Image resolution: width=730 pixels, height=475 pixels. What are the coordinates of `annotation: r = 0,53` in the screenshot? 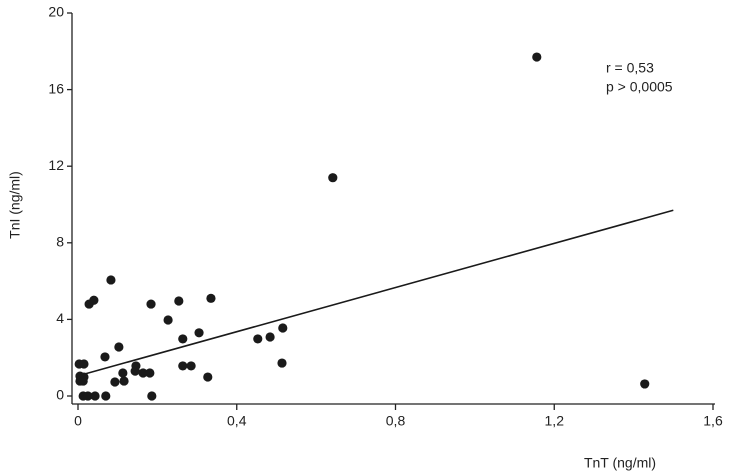 It's located at (630, 68).